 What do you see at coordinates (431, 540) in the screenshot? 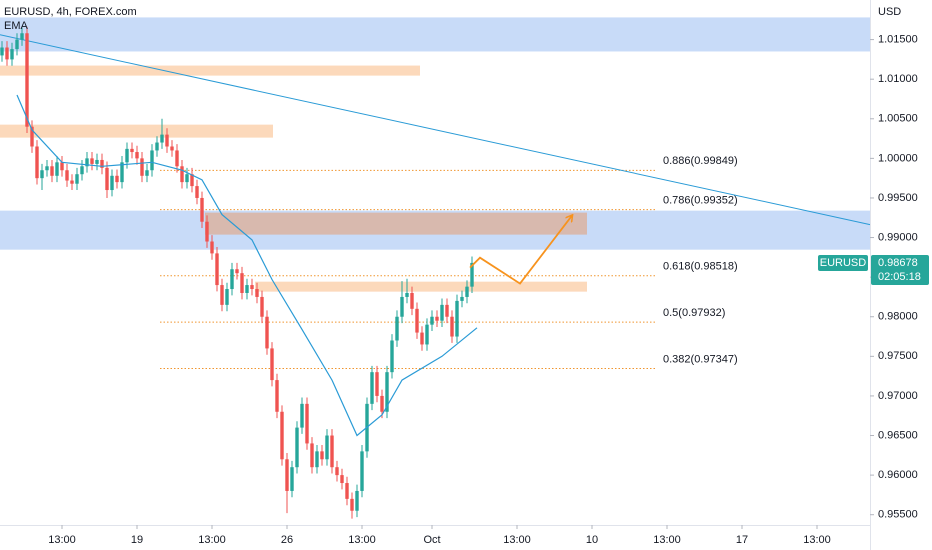
I see `x-tick-label: Oct` at bounding box center [431, 540].